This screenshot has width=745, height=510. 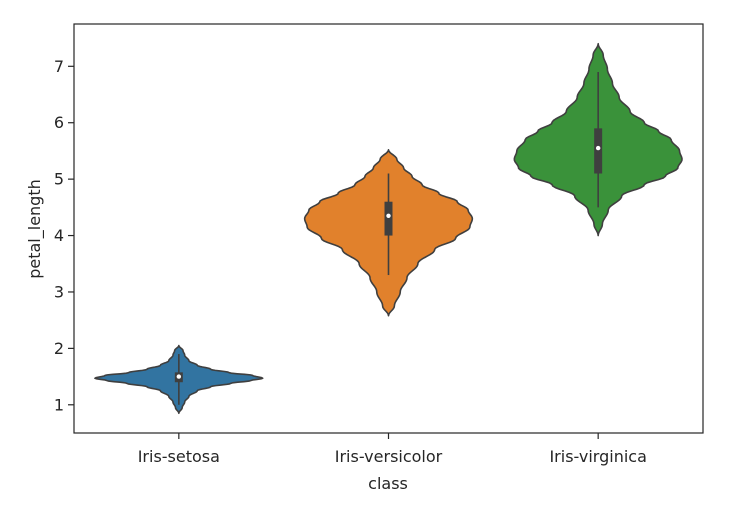 What do you see at coordinates (179, 456) in the screenshot?
I see `x-tick-label: Iris-setosa` at bounding box center [179, 456].